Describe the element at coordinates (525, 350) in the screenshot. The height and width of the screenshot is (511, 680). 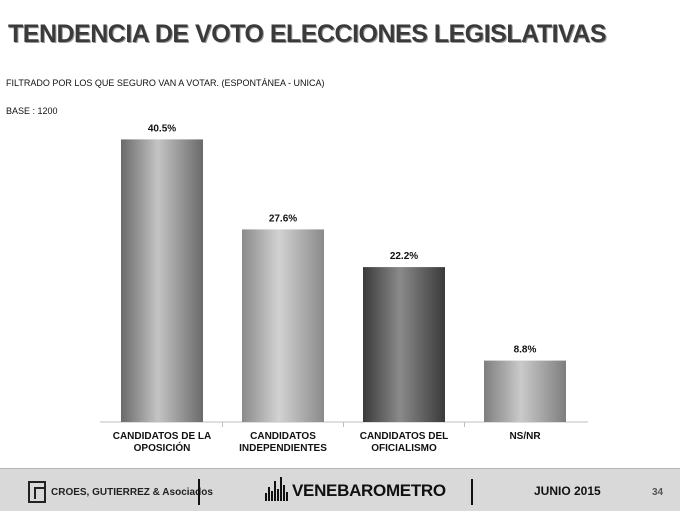
I see `data-label: 8.8%` at that location.